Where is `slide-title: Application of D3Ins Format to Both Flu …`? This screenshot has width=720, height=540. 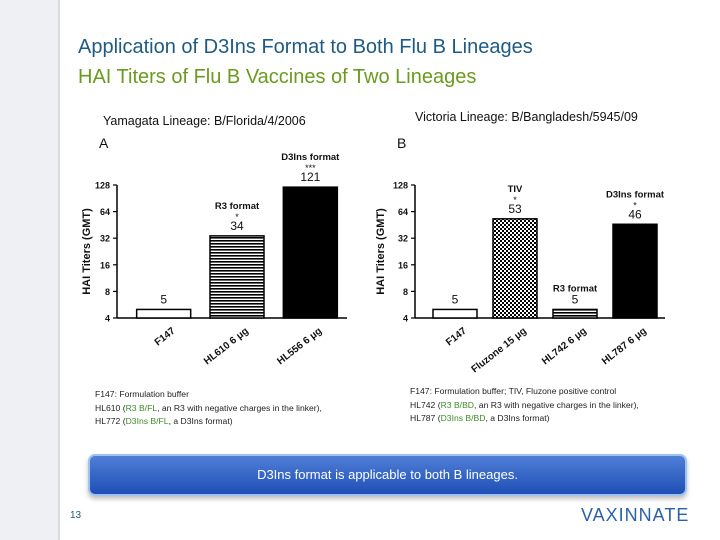
slide-title: Application of D3Ins Format to Both Flu … is located at coordinates (305, 47).